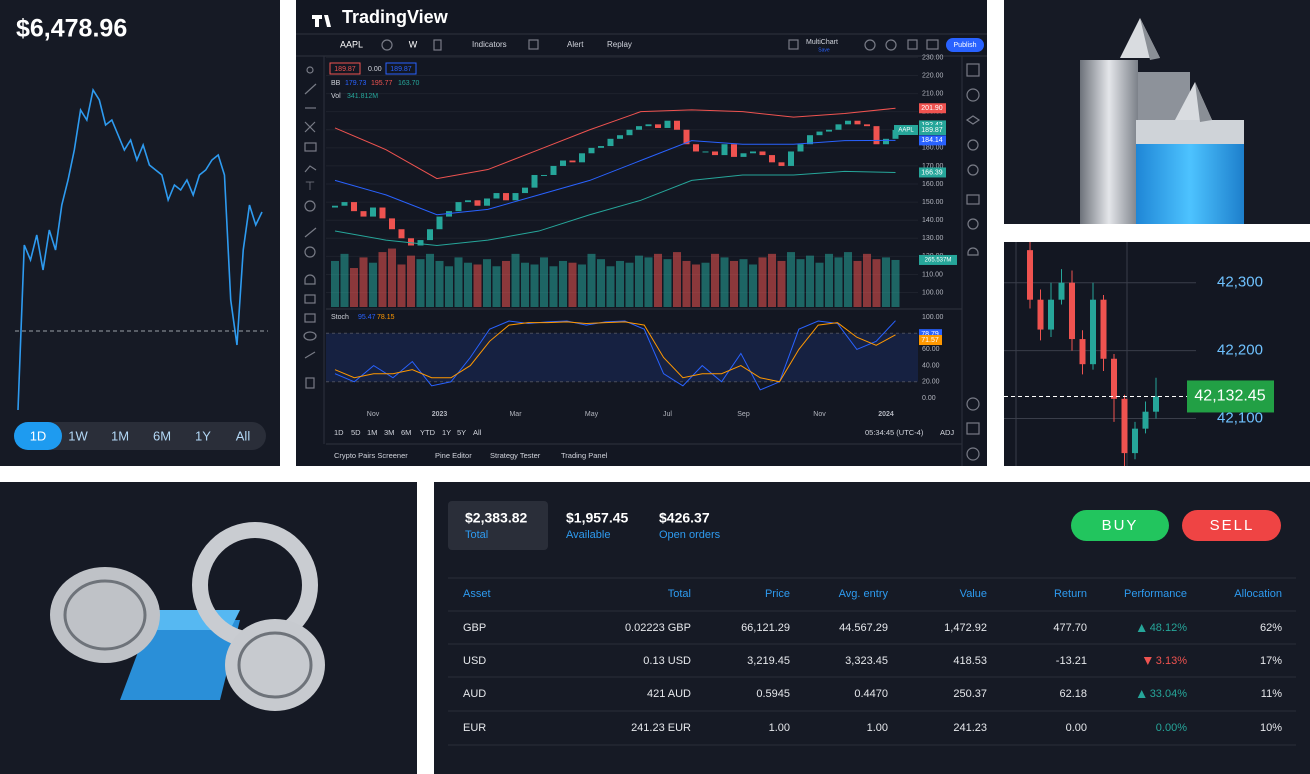 The width and height of the screenshot is (1310, 774). I want to click on balance-card-active, so click(498, 525).